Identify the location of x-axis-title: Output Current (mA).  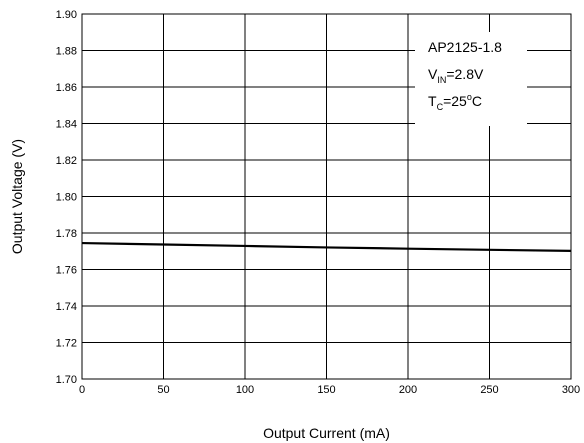
(326, 433).